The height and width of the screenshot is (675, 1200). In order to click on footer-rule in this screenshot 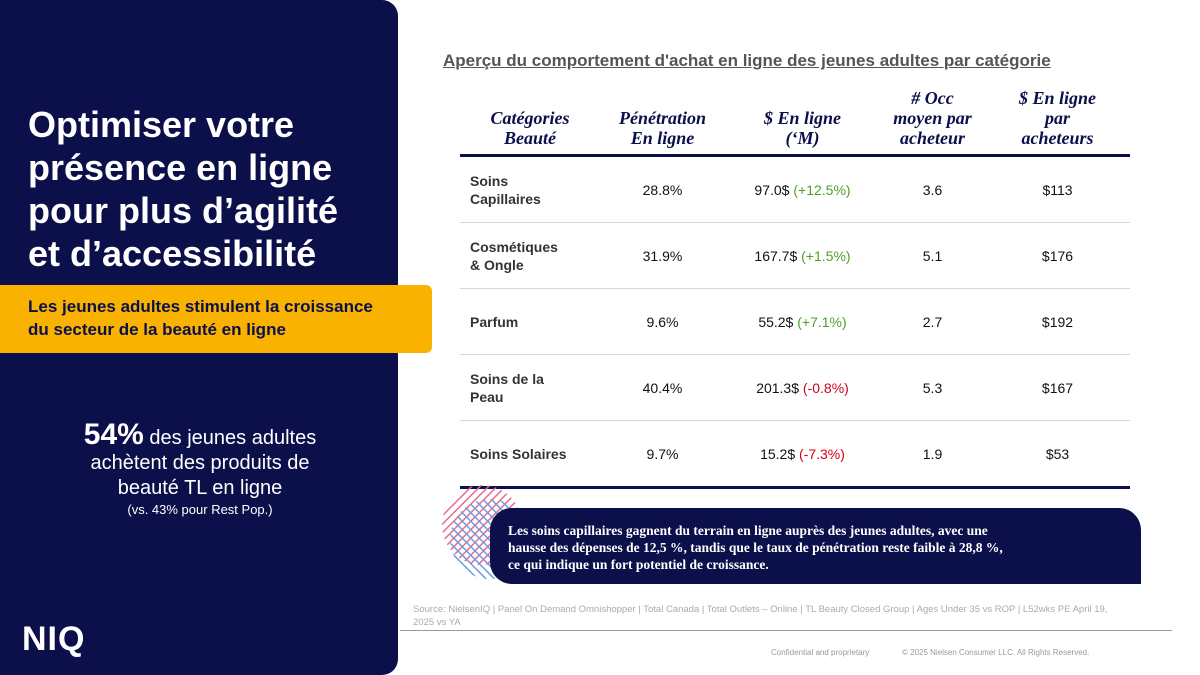, I will do `click(786, 630)`.